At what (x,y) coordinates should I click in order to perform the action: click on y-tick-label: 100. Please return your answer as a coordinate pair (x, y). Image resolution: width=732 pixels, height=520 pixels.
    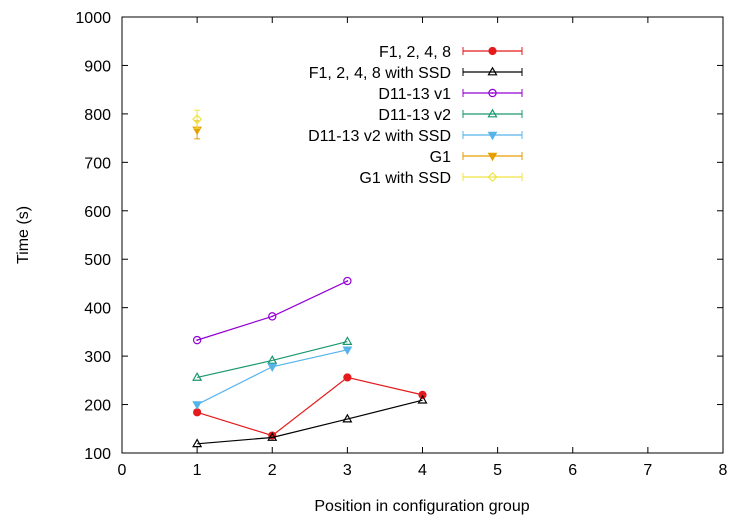
    Looking at the image, I should click on (97, 454).